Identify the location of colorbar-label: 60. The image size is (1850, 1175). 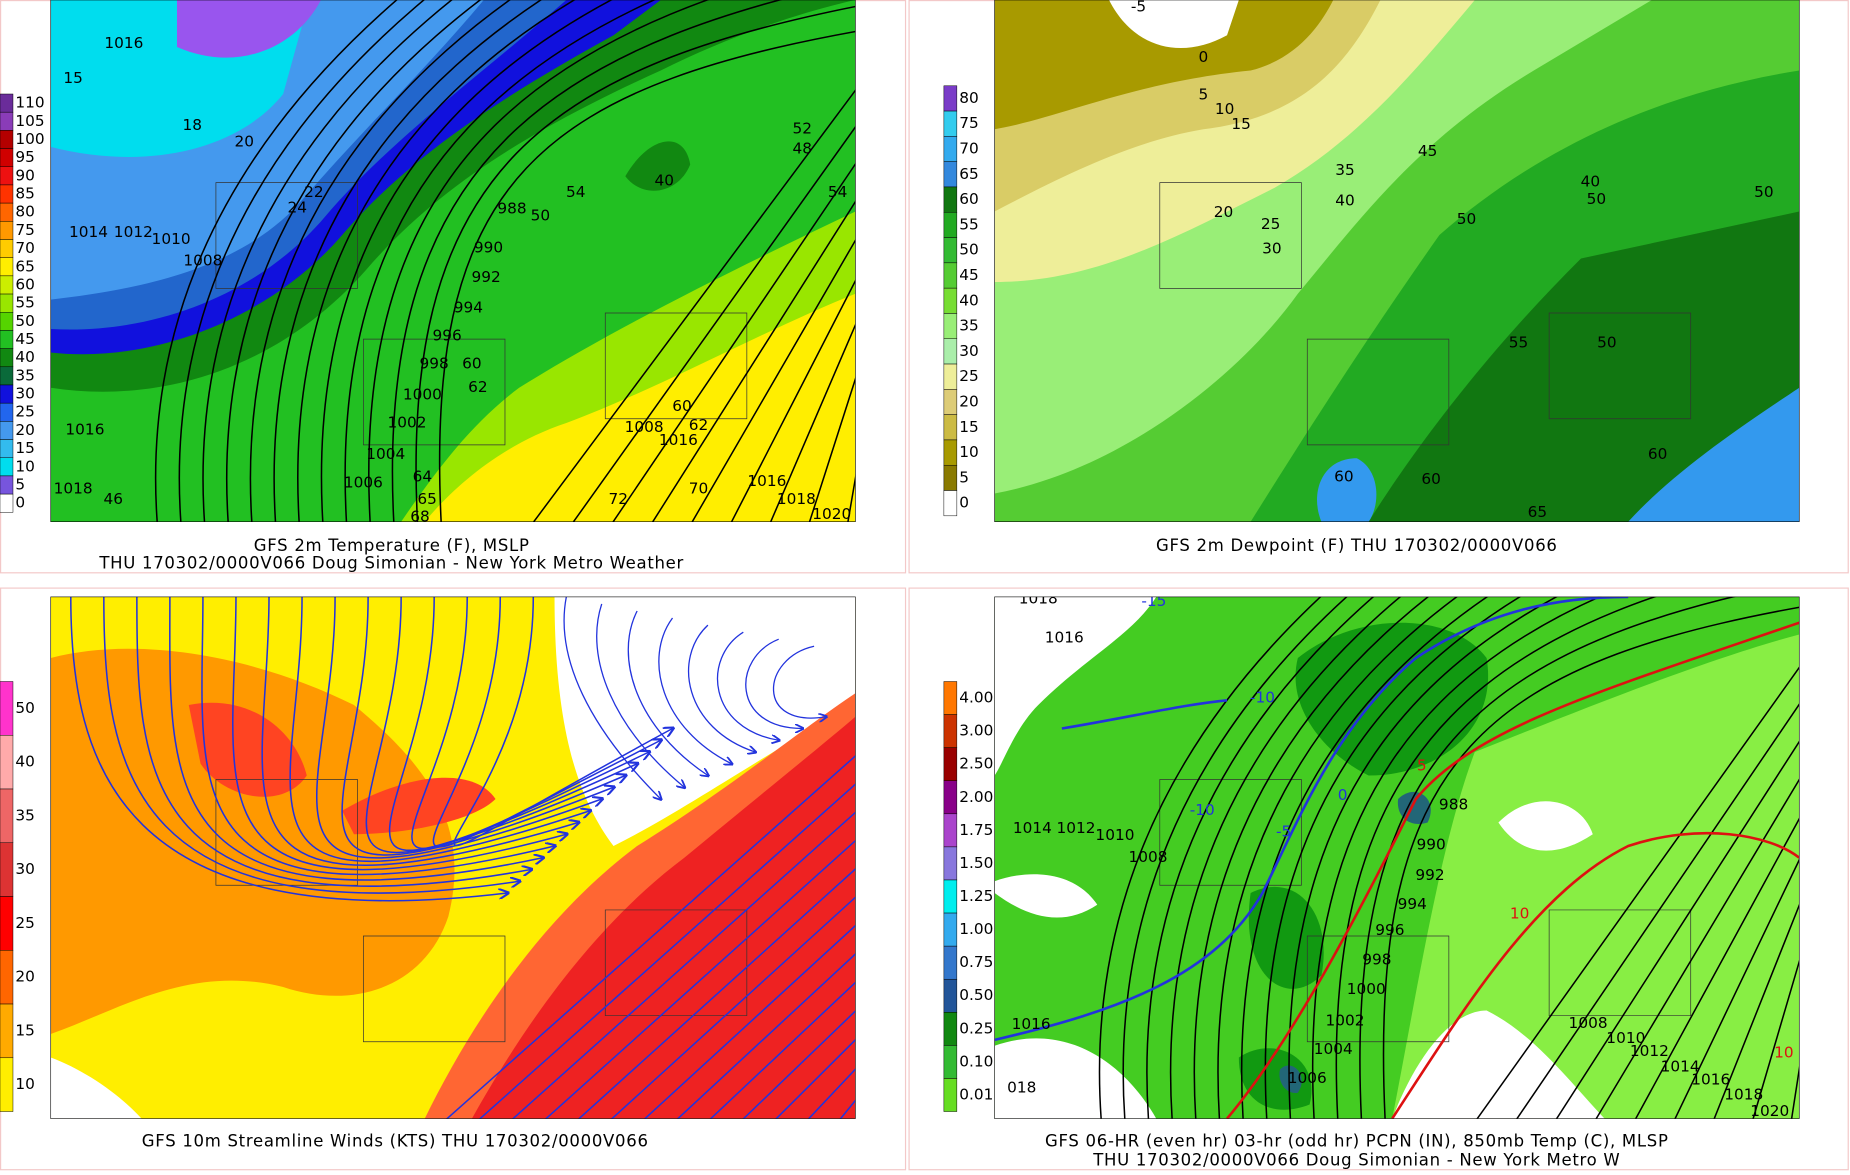
(25, 284).